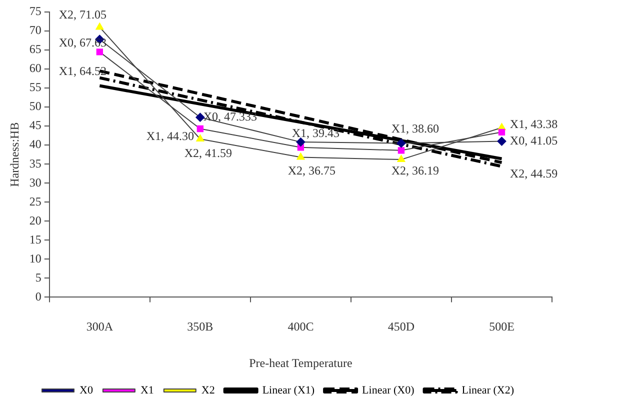  I want to click on annotation: X1, 44.30, so click(170, 135).